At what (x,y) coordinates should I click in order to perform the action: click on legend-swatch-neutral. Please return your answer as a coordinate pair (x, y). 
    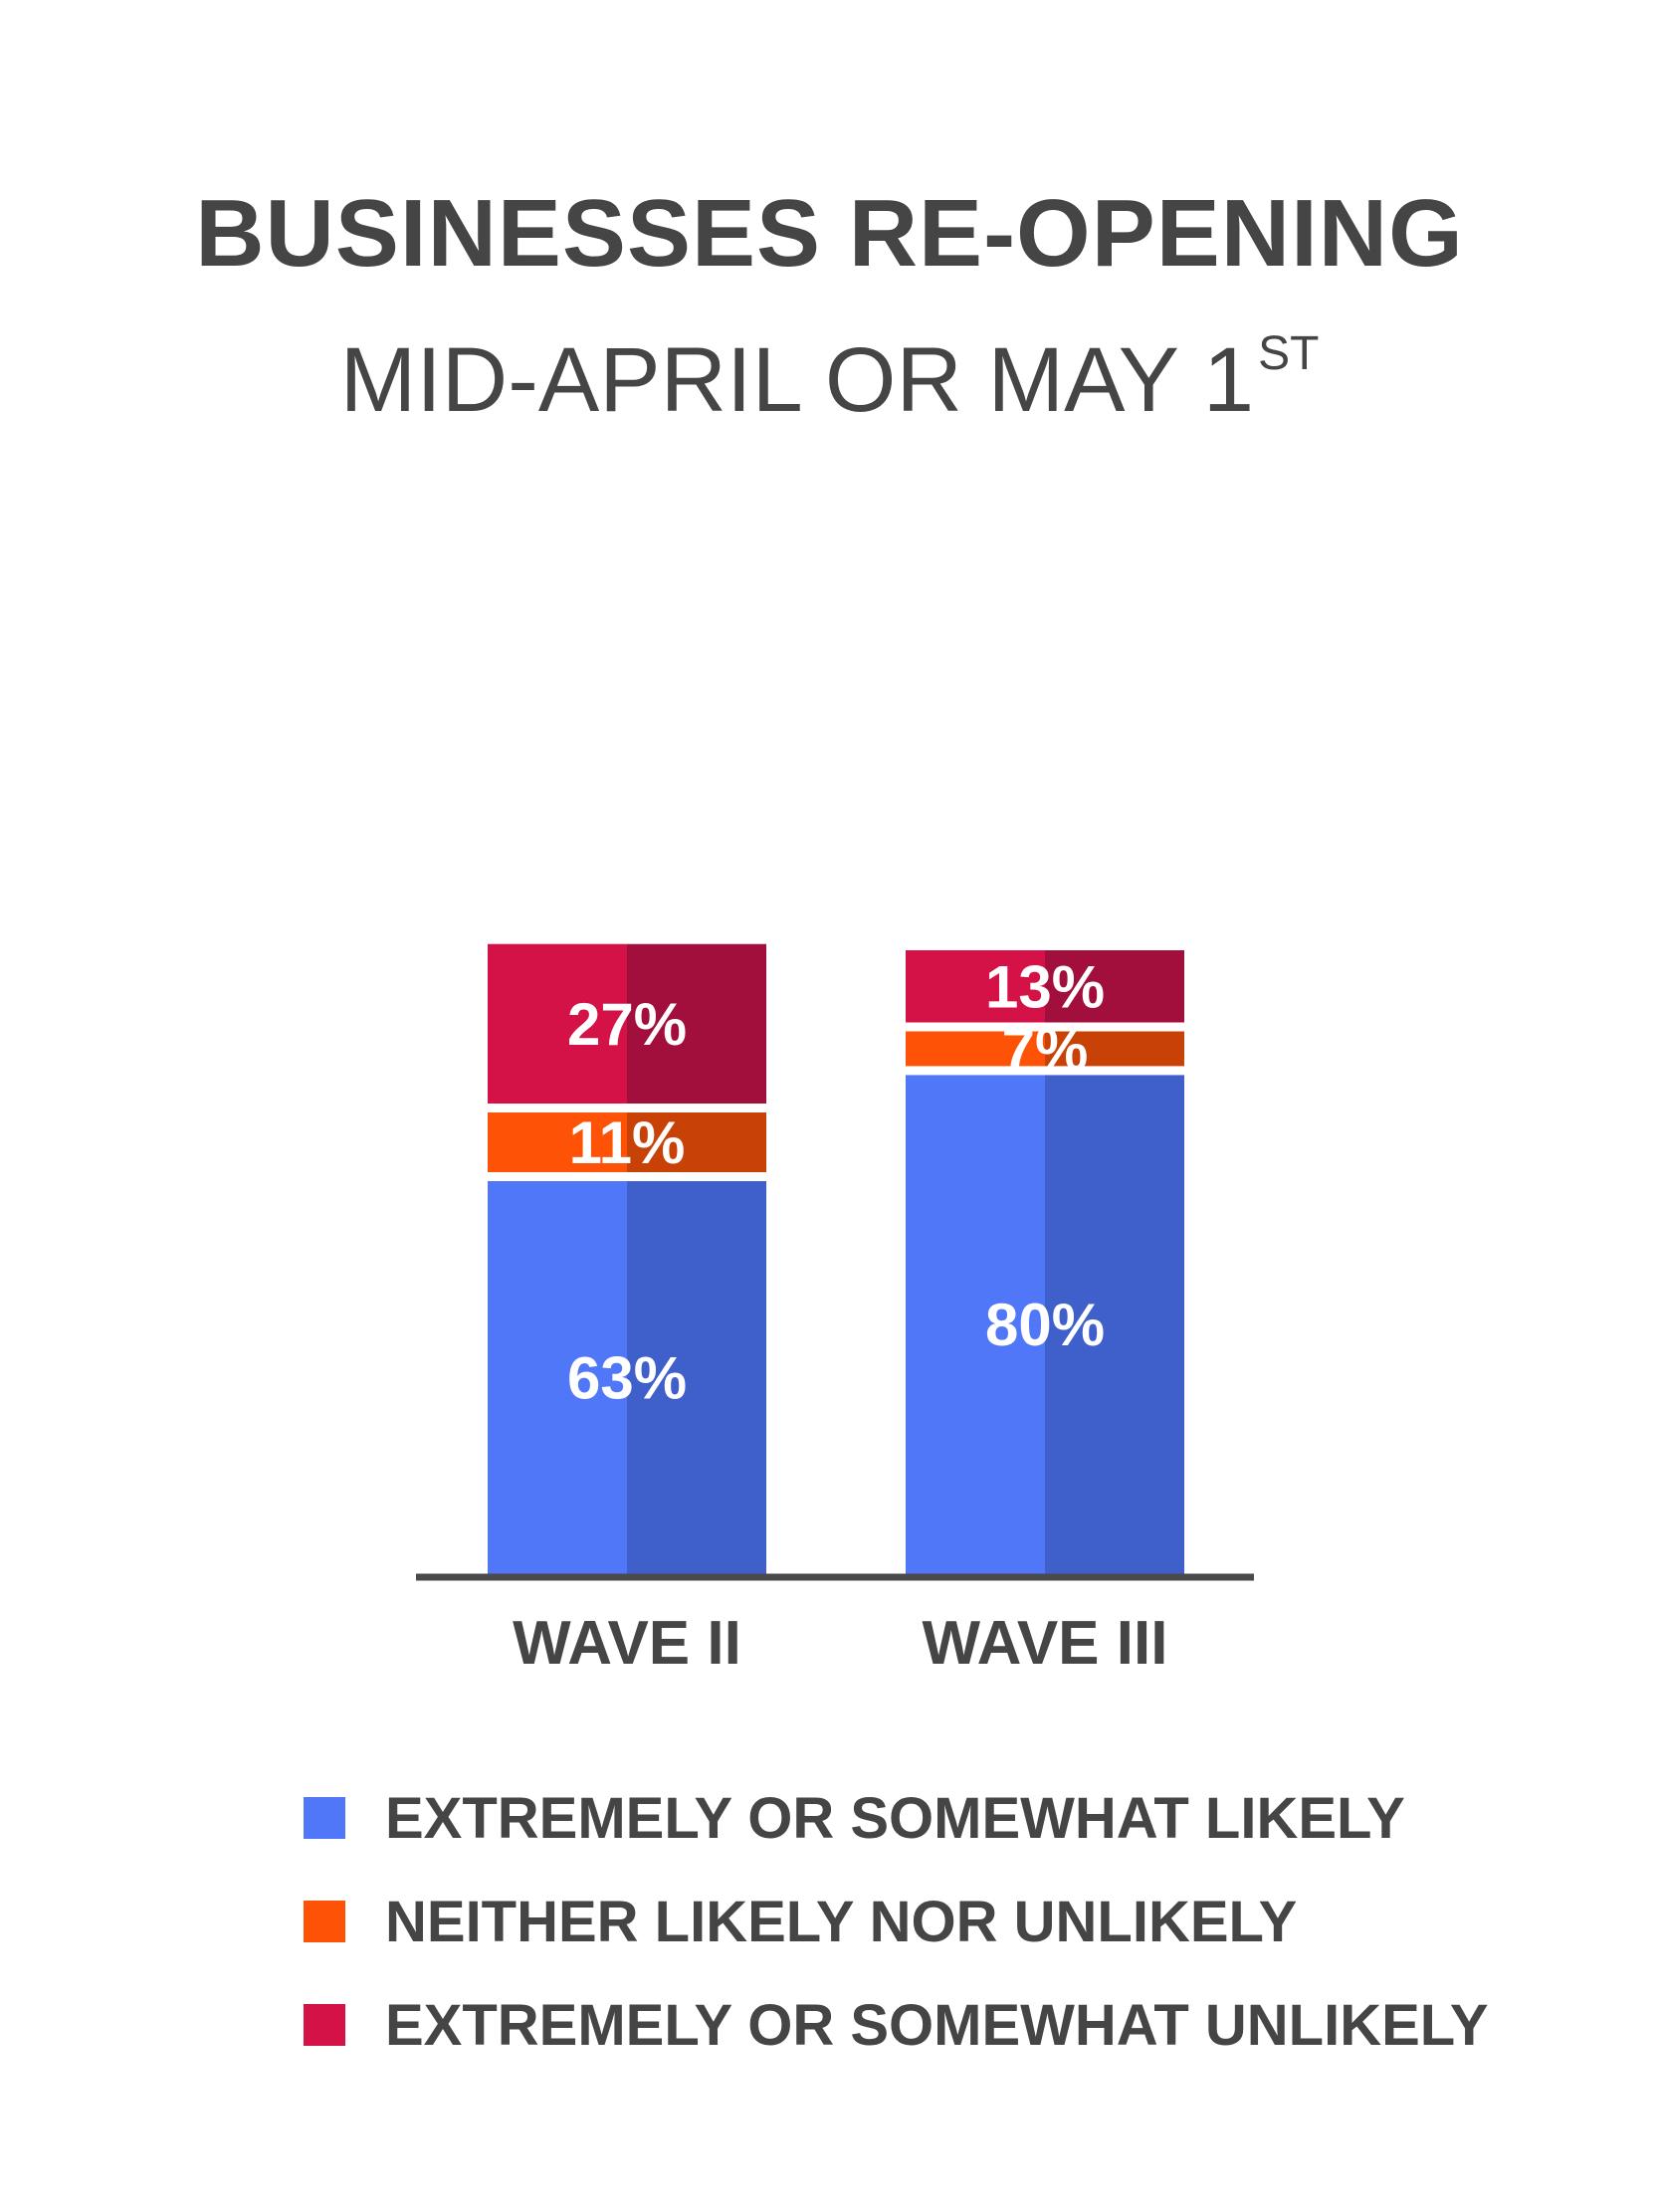
    Looking at the image, I should click on (324, 1921).